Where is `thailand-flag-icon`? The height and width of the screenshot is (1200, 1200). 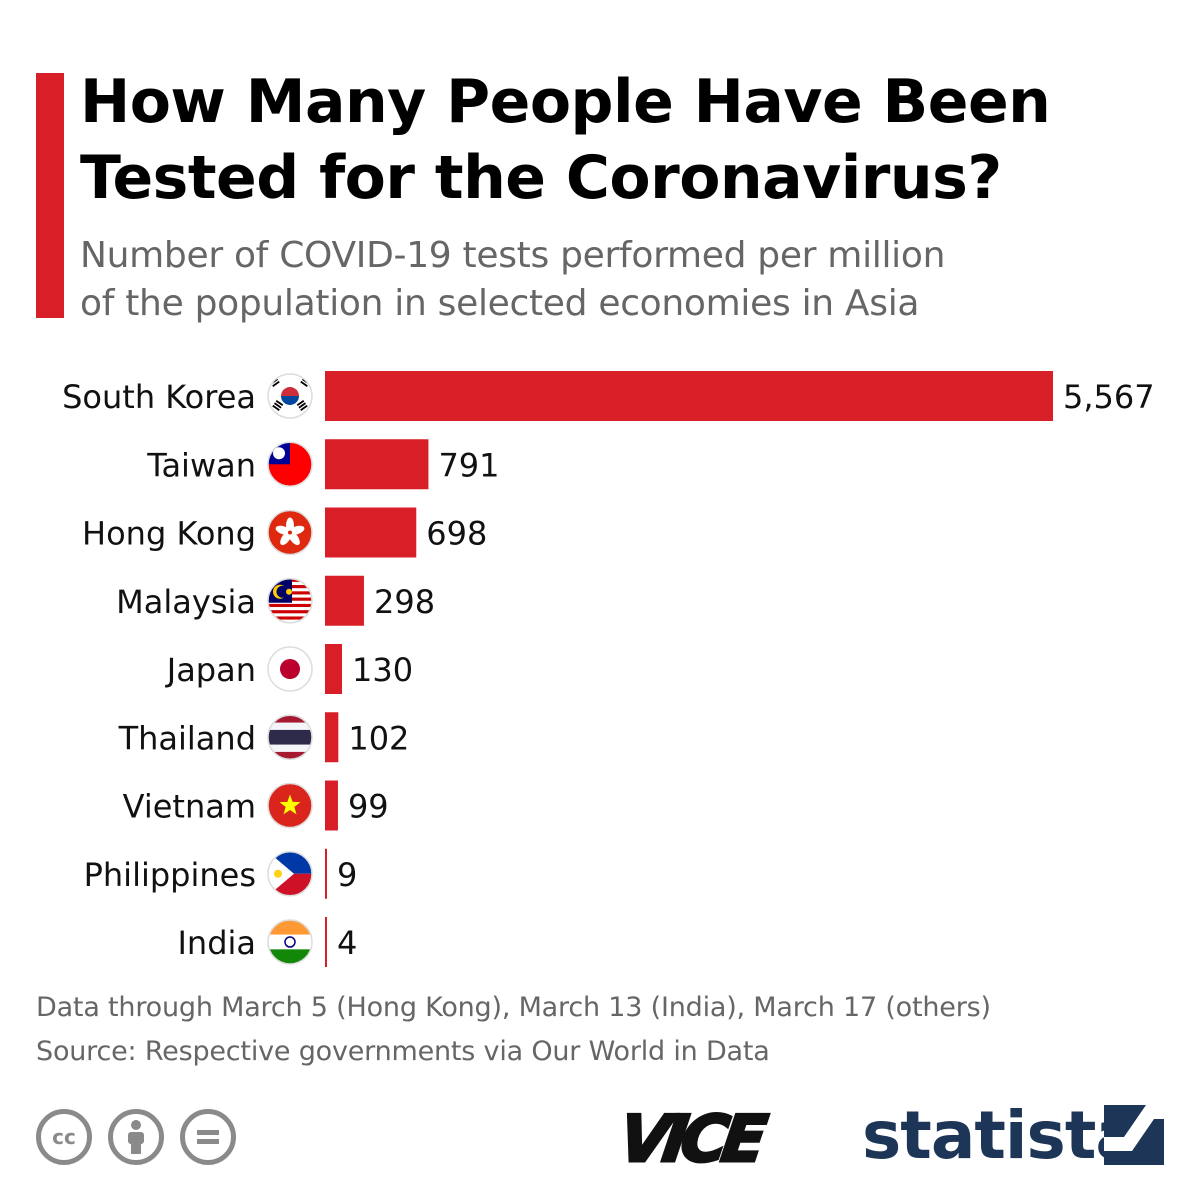 thailand-flag-icon is located at coordinates (290, 737).